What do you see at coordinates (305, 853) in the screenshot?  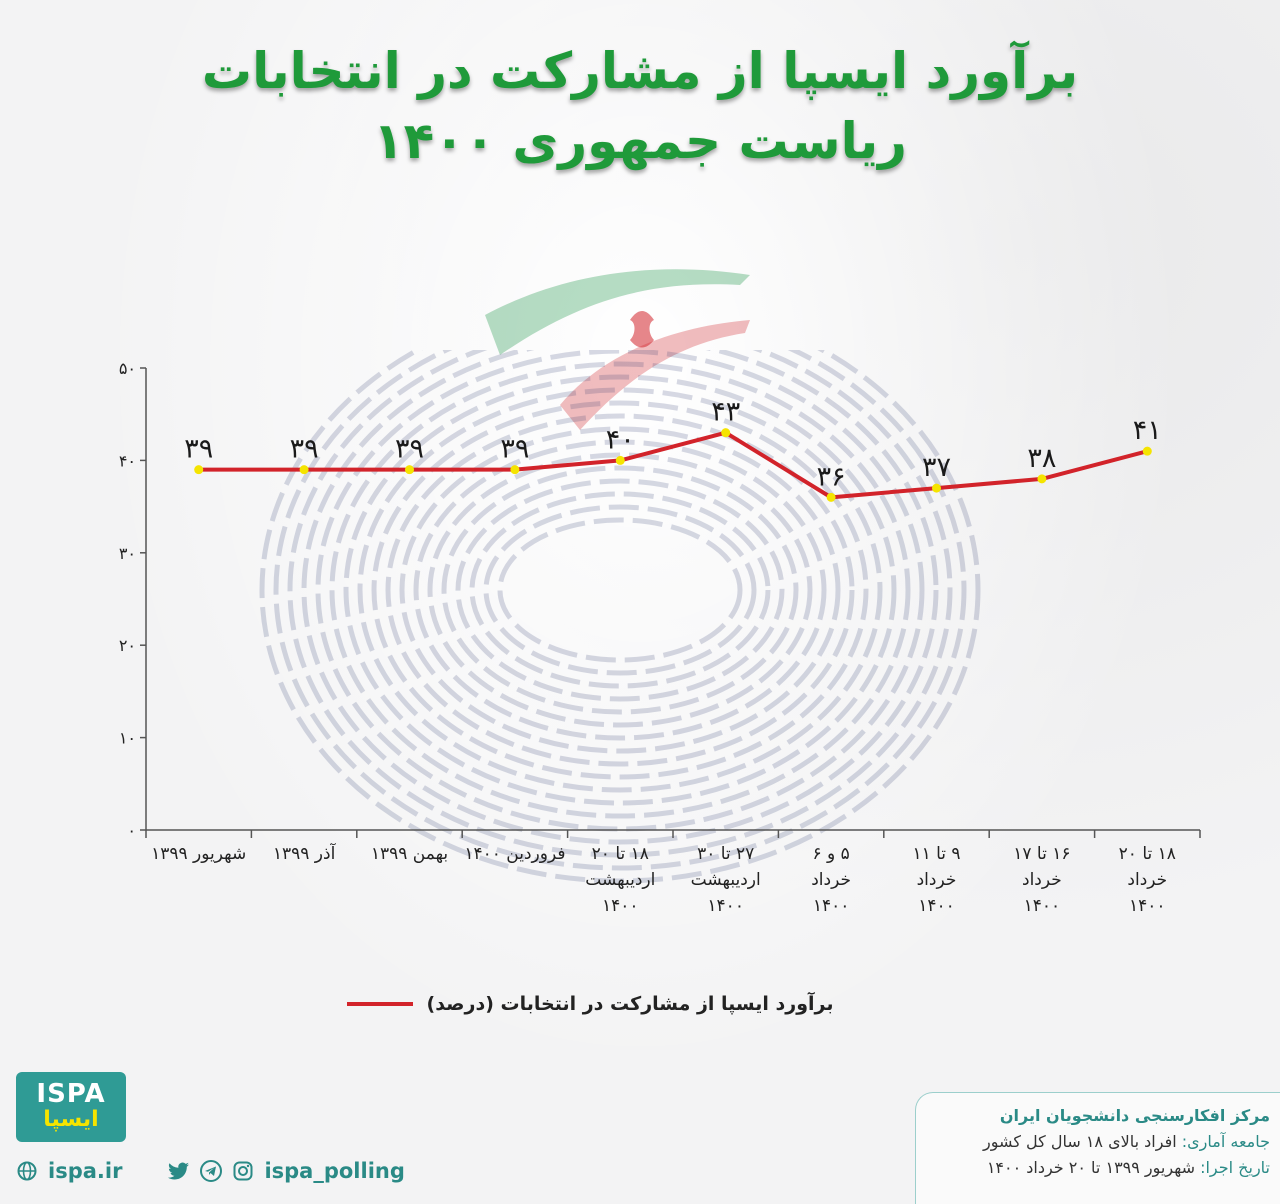 I see `x-tick-label: آذر ۱۳۹۹` at bounding box center [305, 853].